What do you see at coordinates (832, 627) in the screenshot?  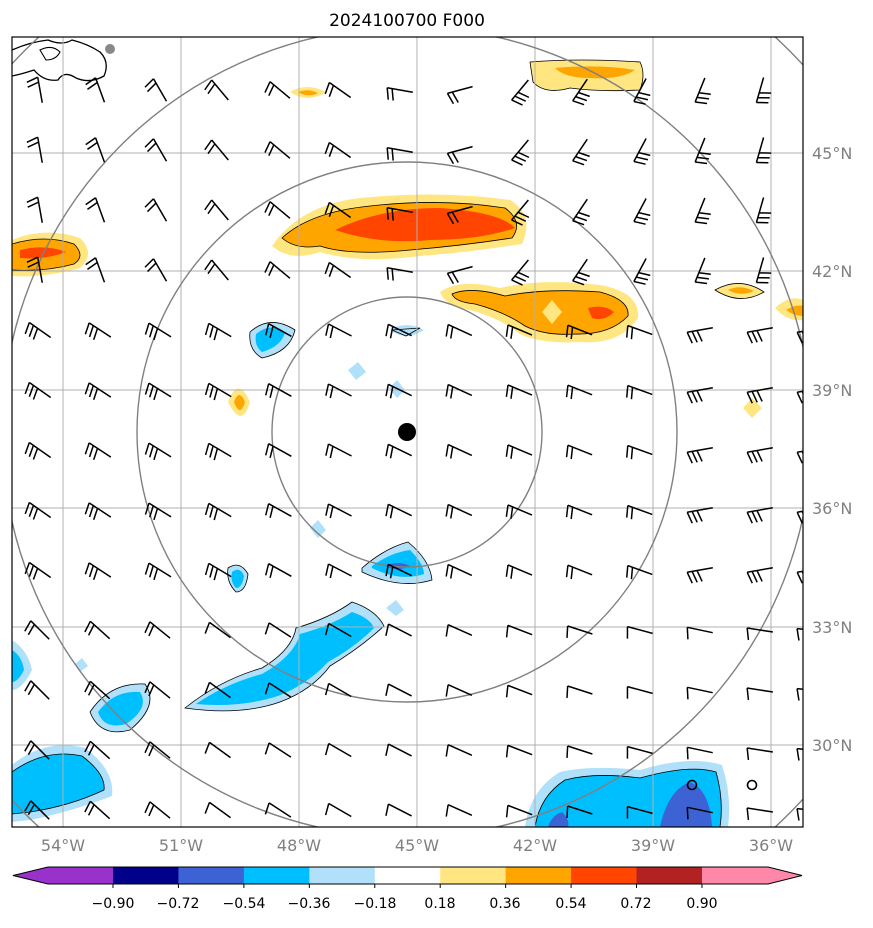 I see `lat-label: 33°N` at bounding box center [832, 627].